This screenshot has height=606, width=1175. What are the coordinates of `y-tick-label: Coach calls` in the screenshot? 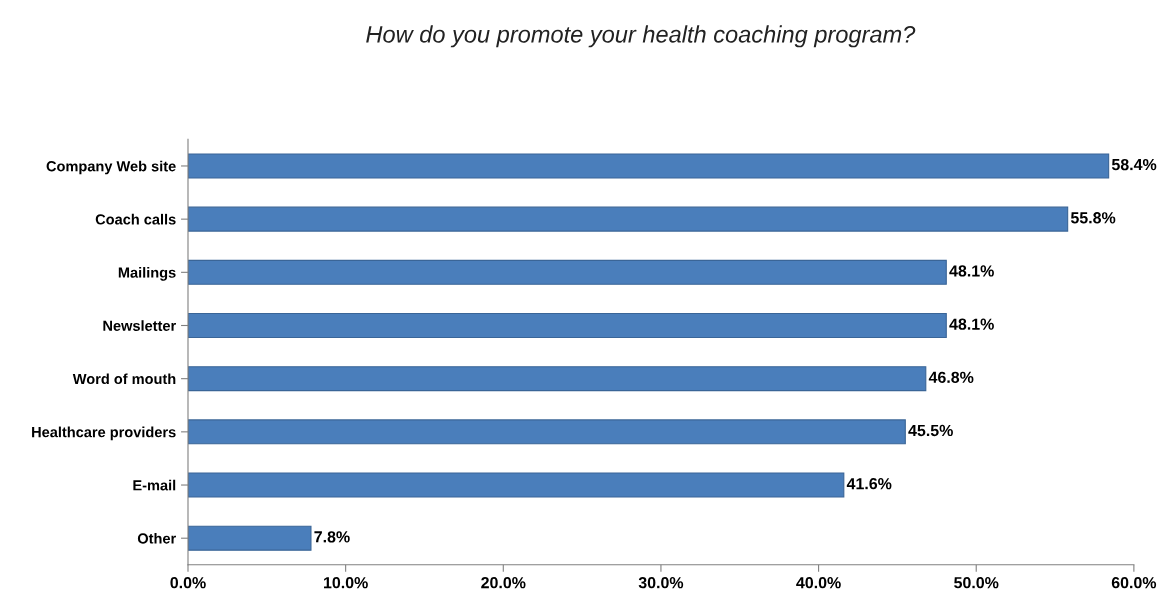 It's located at (135, 219).